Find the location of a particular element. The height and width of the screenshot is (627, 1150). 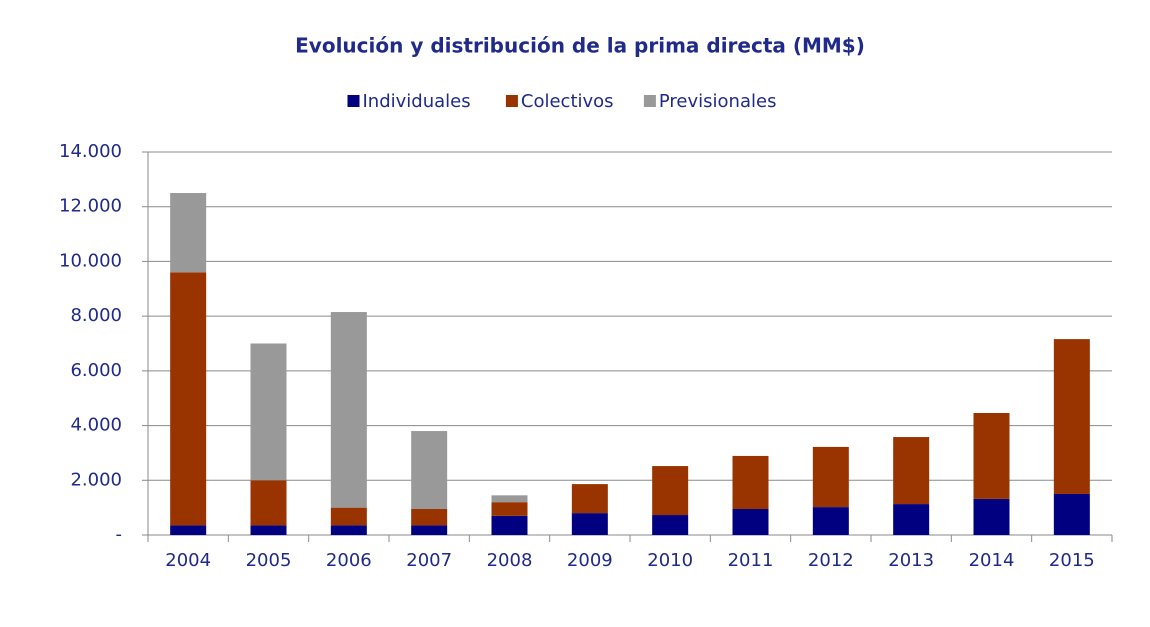

x-tick-label: 2004 is located at coordinates (188, 560).